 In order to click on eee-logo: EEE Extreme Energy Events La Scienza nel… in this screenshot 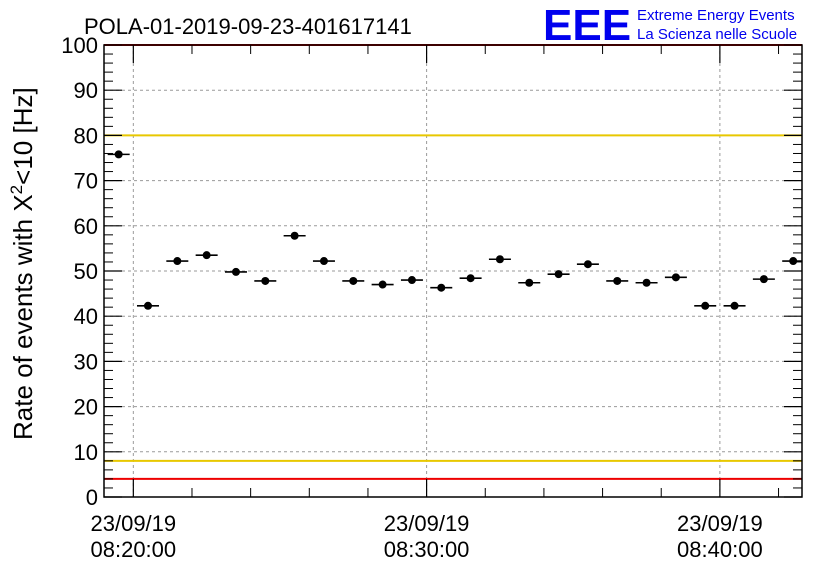, I will do `click(670, 25)`.